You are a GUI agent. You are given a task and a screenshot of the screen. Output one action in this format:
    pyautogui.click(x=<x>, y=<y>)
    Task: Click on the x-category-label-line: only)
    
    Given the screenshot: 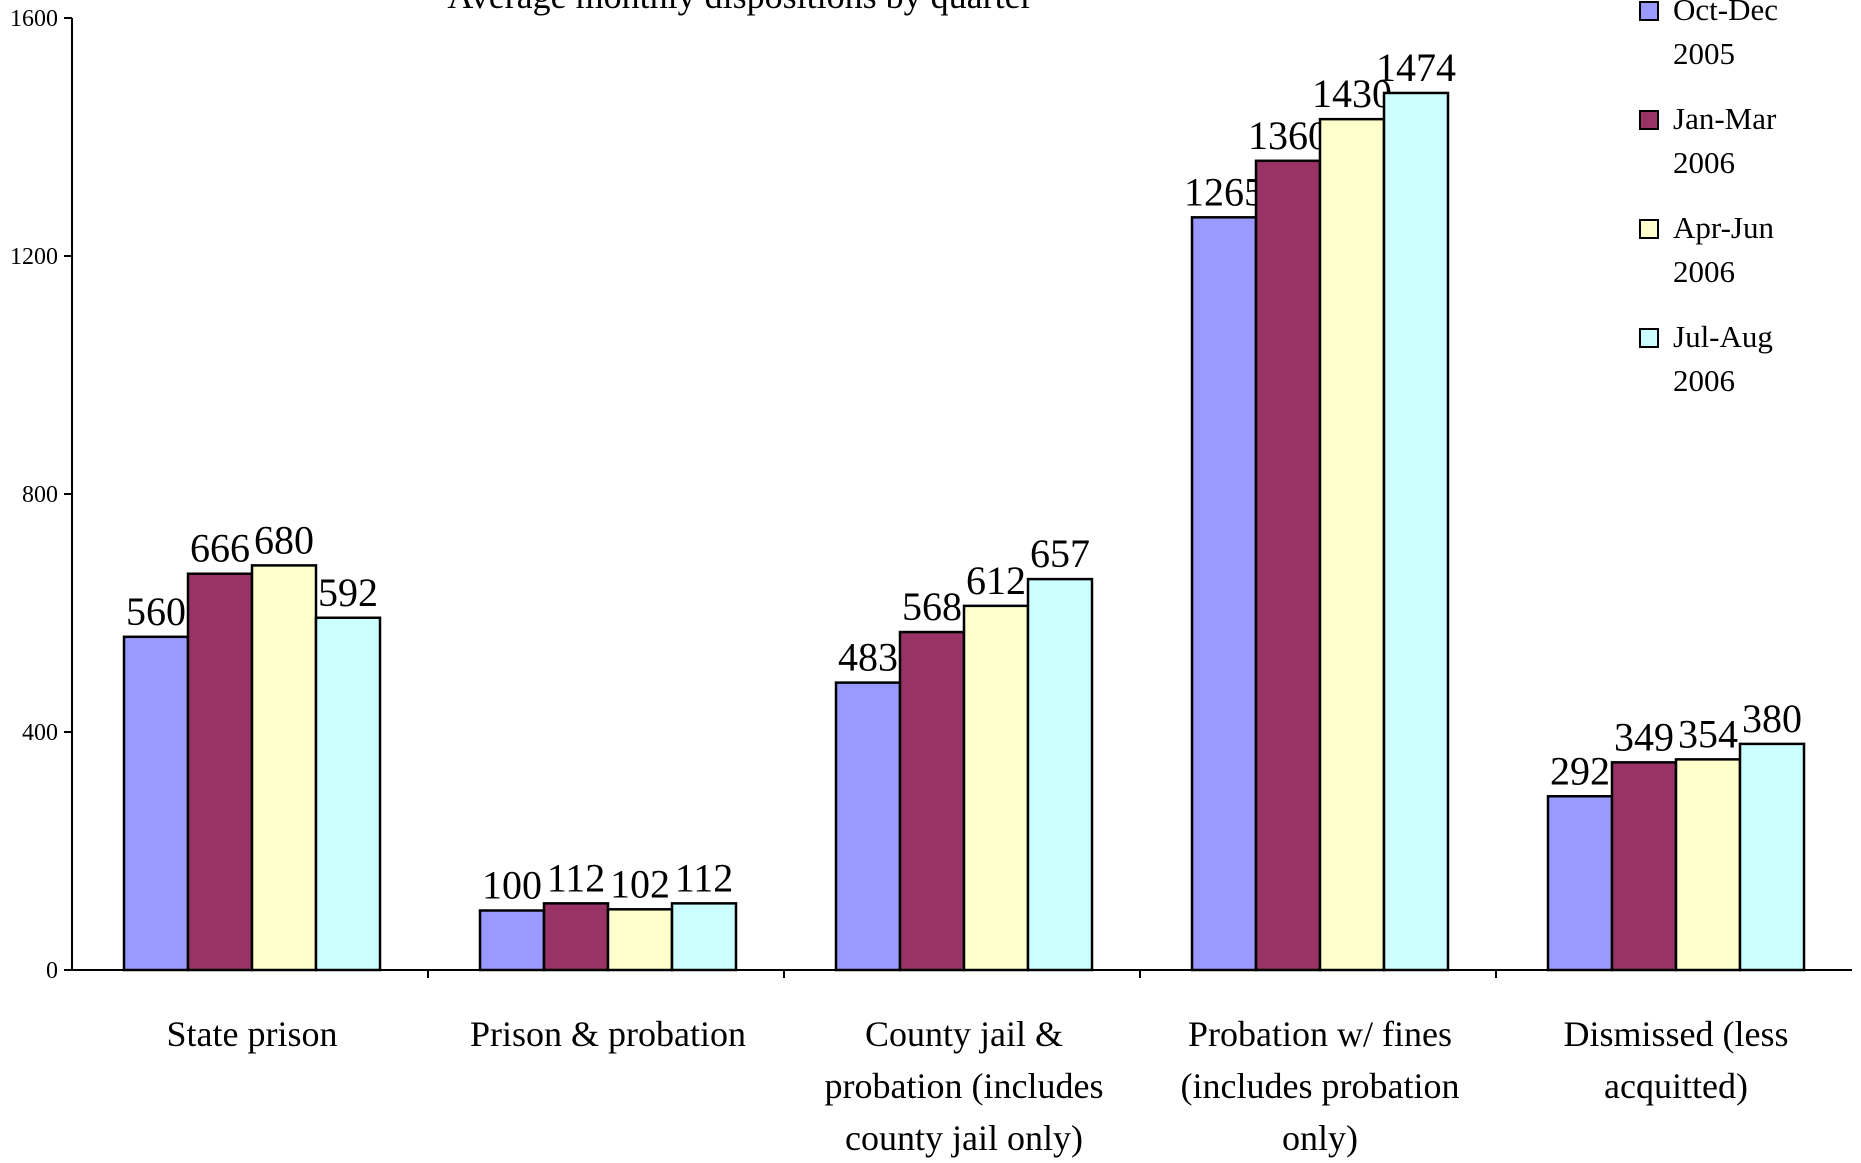 What is the action you would take?
    pyautogui.click(x=1320, y=1138)
    